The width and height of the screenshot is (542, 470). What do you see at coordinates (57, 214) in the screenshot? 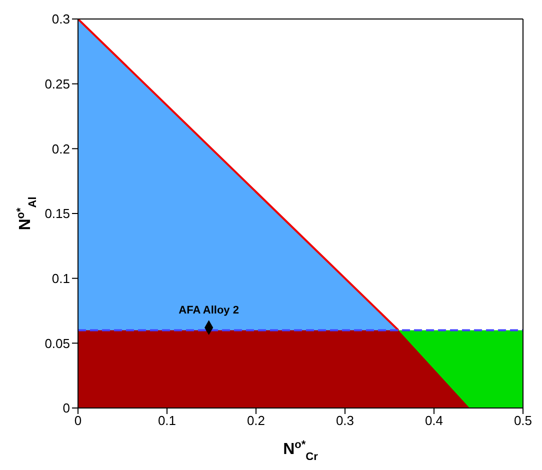
I see `y-tick-label: 0.15` at bounding box center [57, 214].